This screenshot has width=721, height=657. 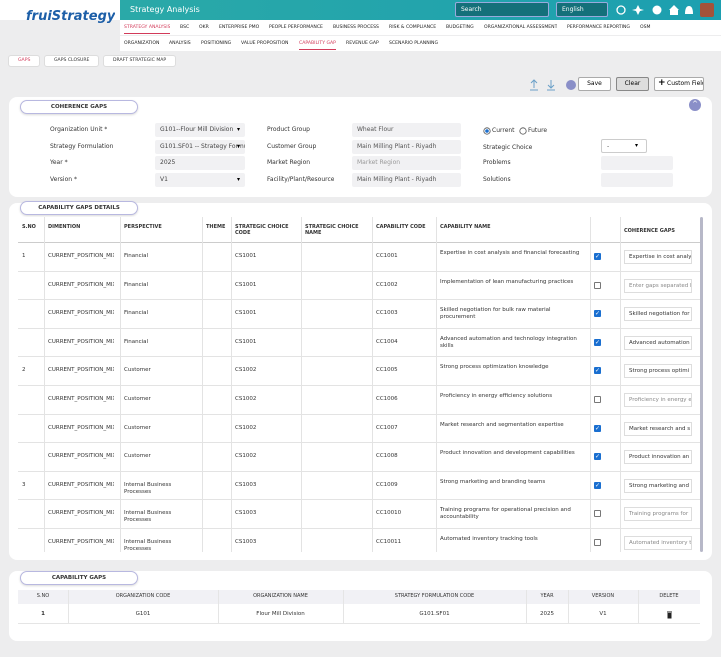 What do you see at coordinates (594, 84) in the screenshot?
I see `save-button: Save` at bounding box center [594, 84].